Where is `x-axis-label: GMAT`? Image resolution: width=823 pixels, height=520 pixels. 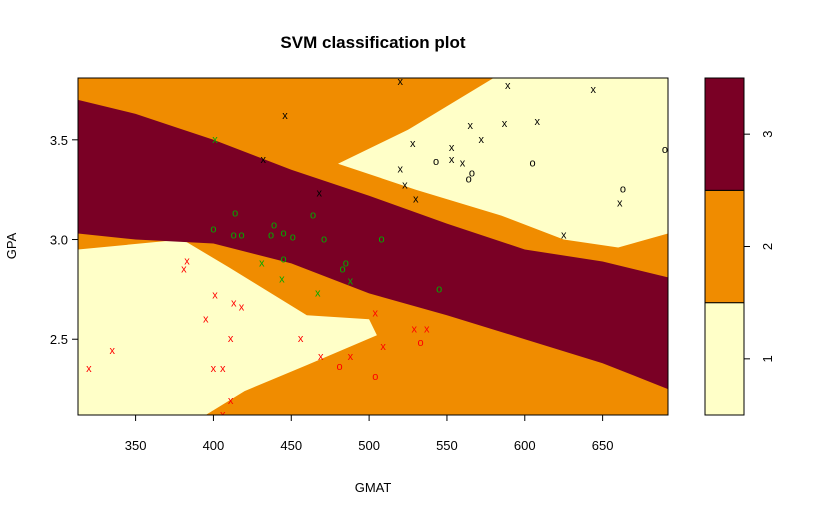 x-axis-label: GMAT is located at coordinates (373, 487).